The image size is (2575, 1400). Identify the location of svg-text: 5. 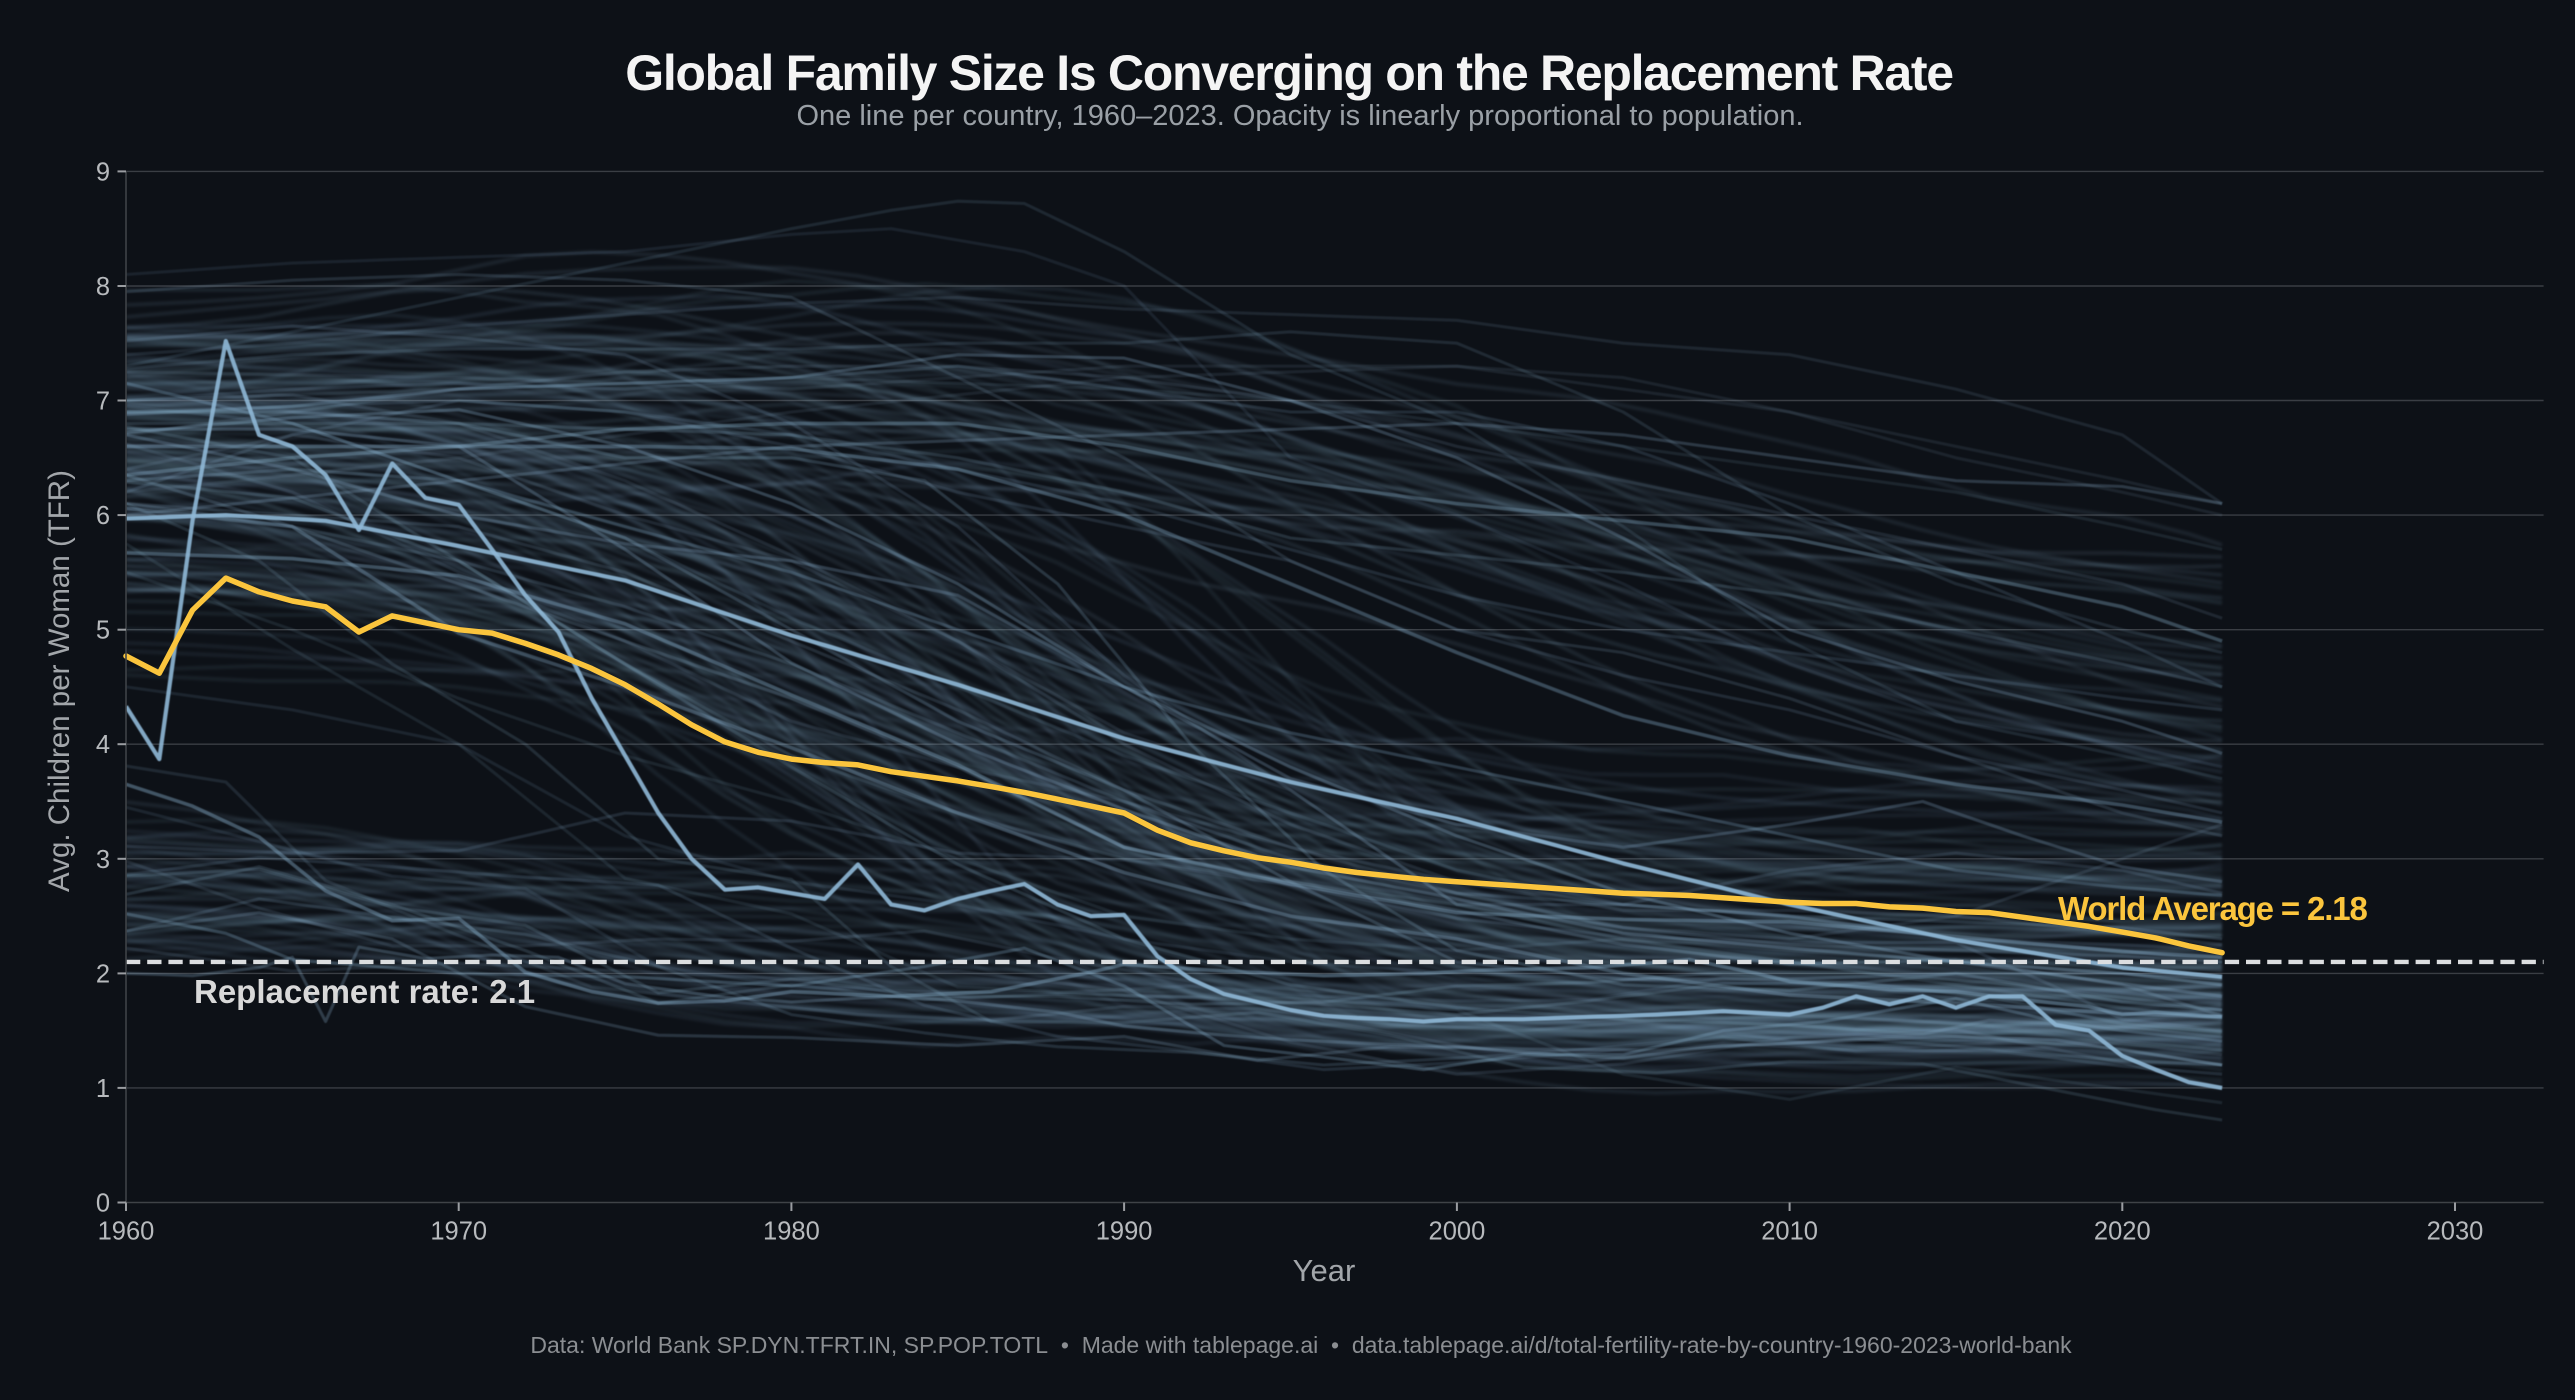
(103, 631).